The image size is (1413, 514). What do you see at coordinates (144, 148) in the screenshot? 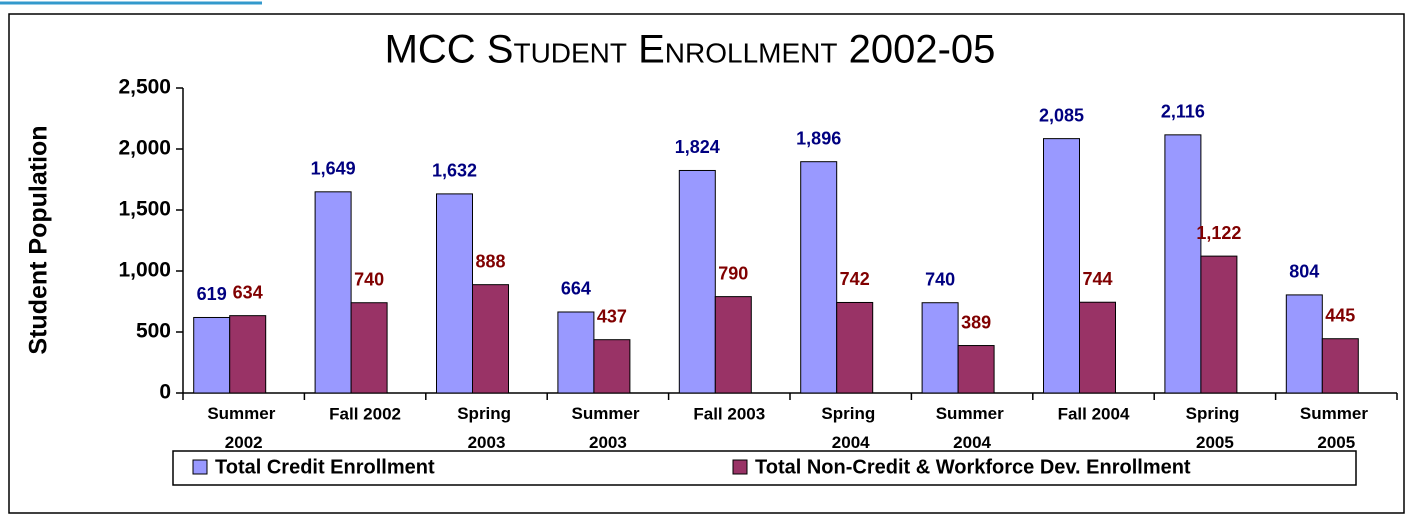
I see `y-tick-label: 2,000` at bounding box center [144, 148].